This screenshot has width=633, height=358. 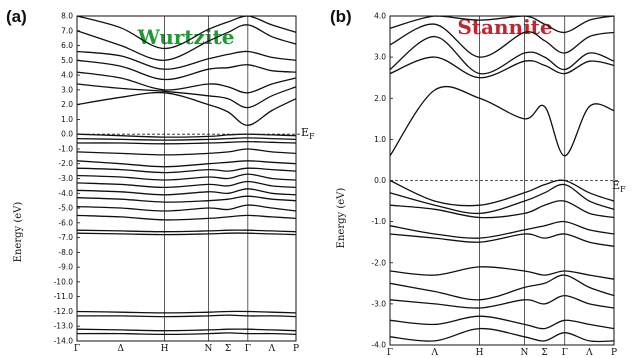 What do you see at coordinates (65, 267) in the screenshot?
I see `ytick-label: -9.0` at bounding box center [65, 267].